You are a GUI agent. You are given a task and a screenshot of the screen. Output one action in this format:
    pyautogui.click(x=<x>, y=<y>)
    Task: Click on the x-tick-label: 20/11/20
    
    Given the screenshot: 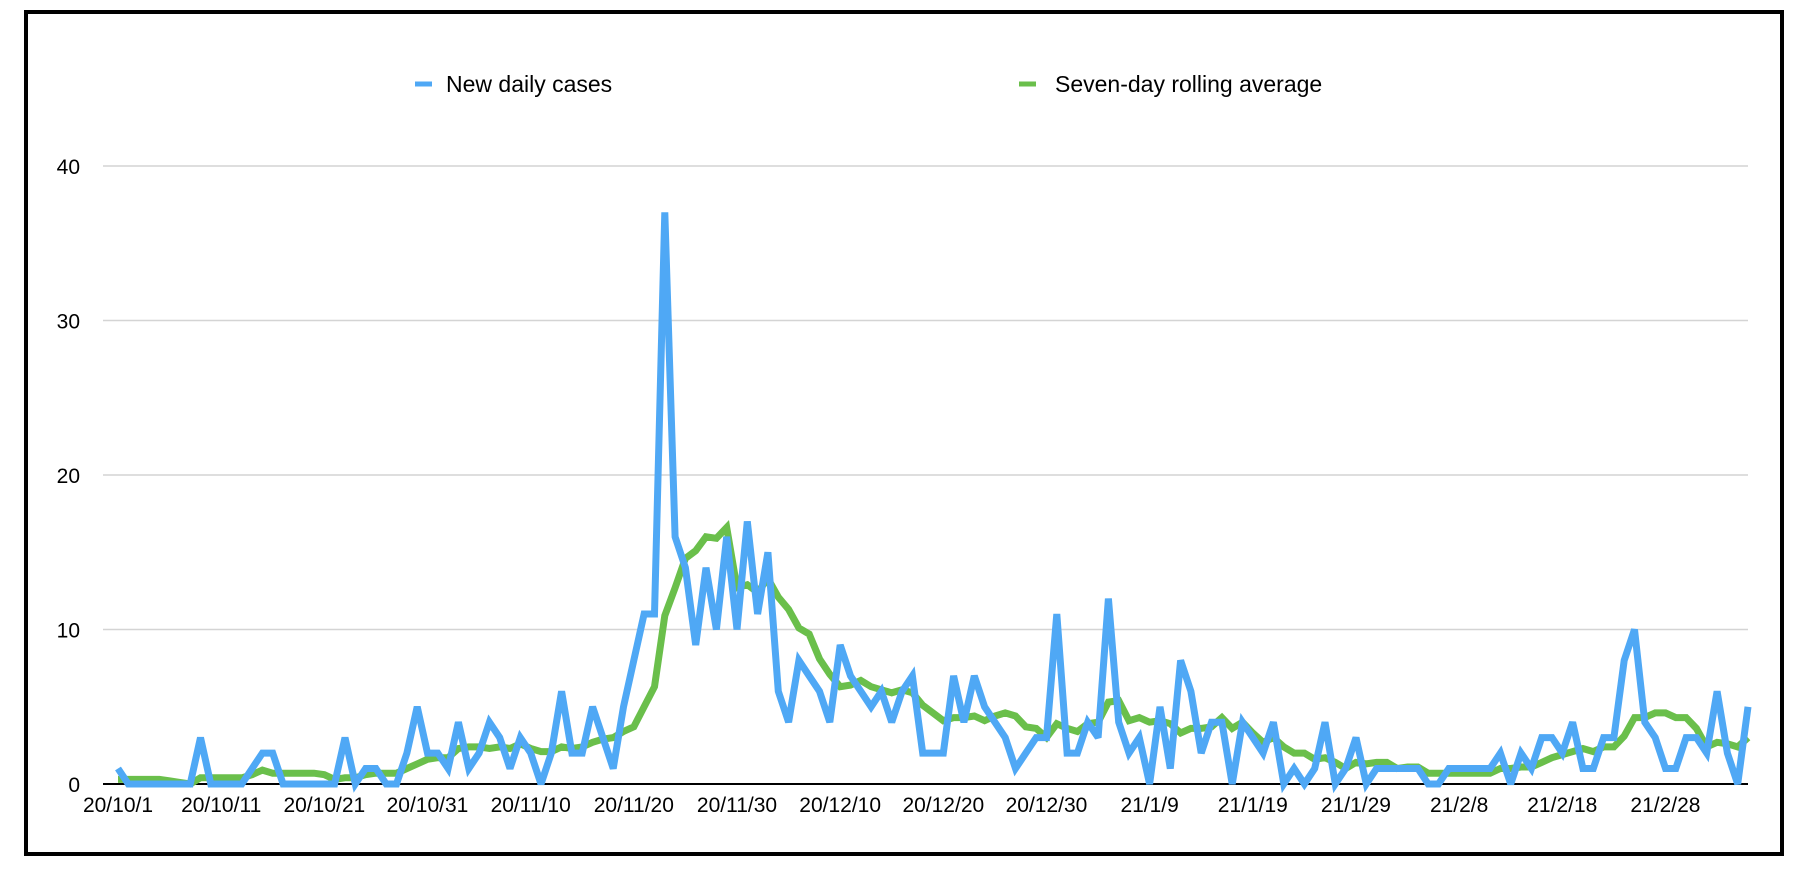 What is the action you would take?
    pyautogui.click(x=634, y=805)
    